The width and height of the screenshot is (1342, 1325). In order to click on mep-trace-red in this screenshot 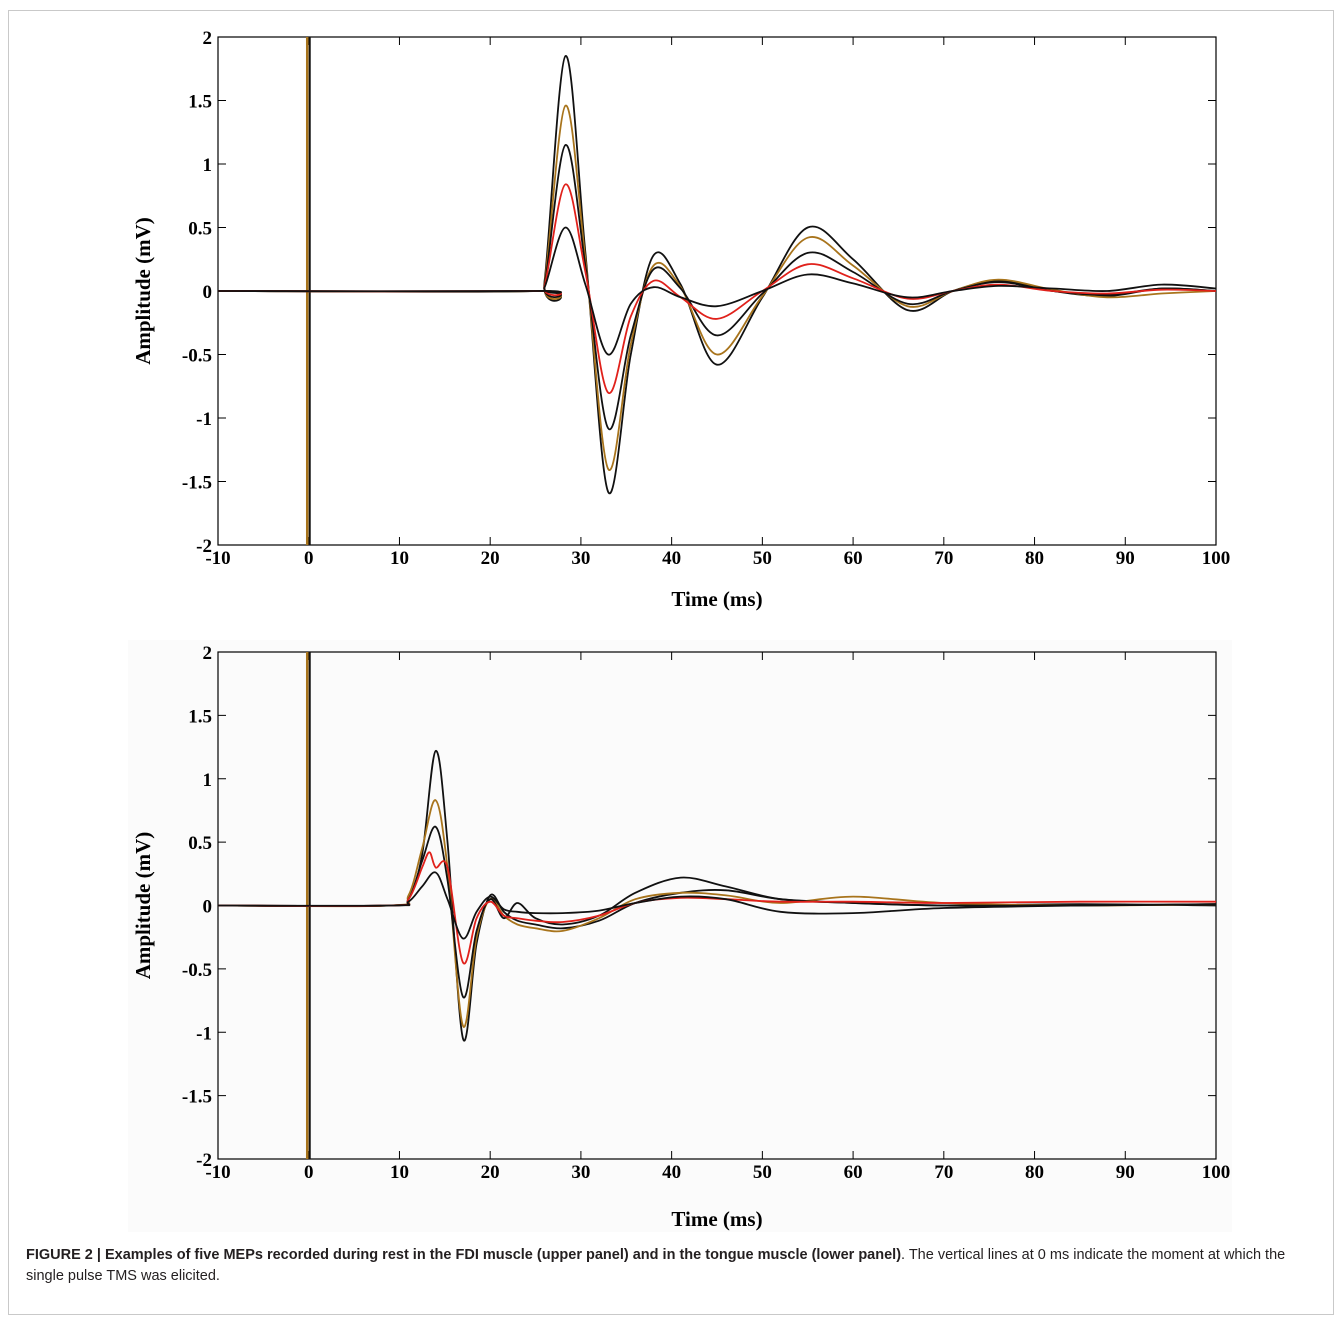, I will do `click(717, 908)`.